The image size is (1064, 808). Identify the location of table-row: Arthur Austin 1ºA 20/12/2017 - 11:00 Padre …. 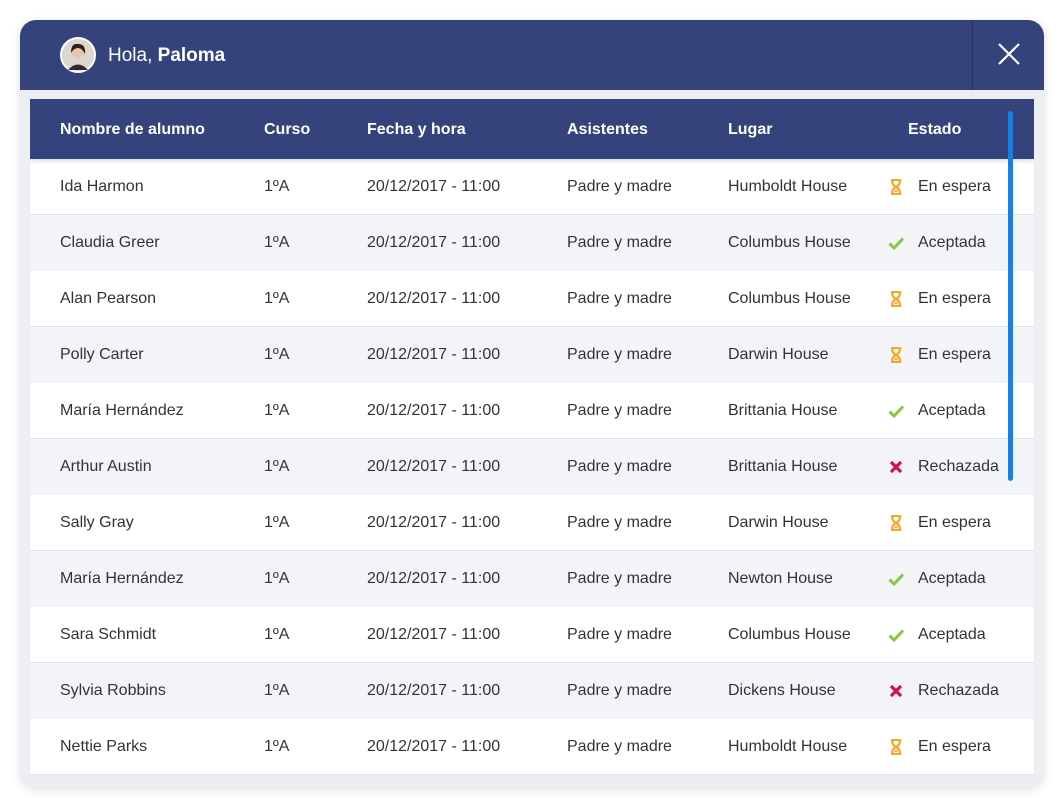
(532, 467).